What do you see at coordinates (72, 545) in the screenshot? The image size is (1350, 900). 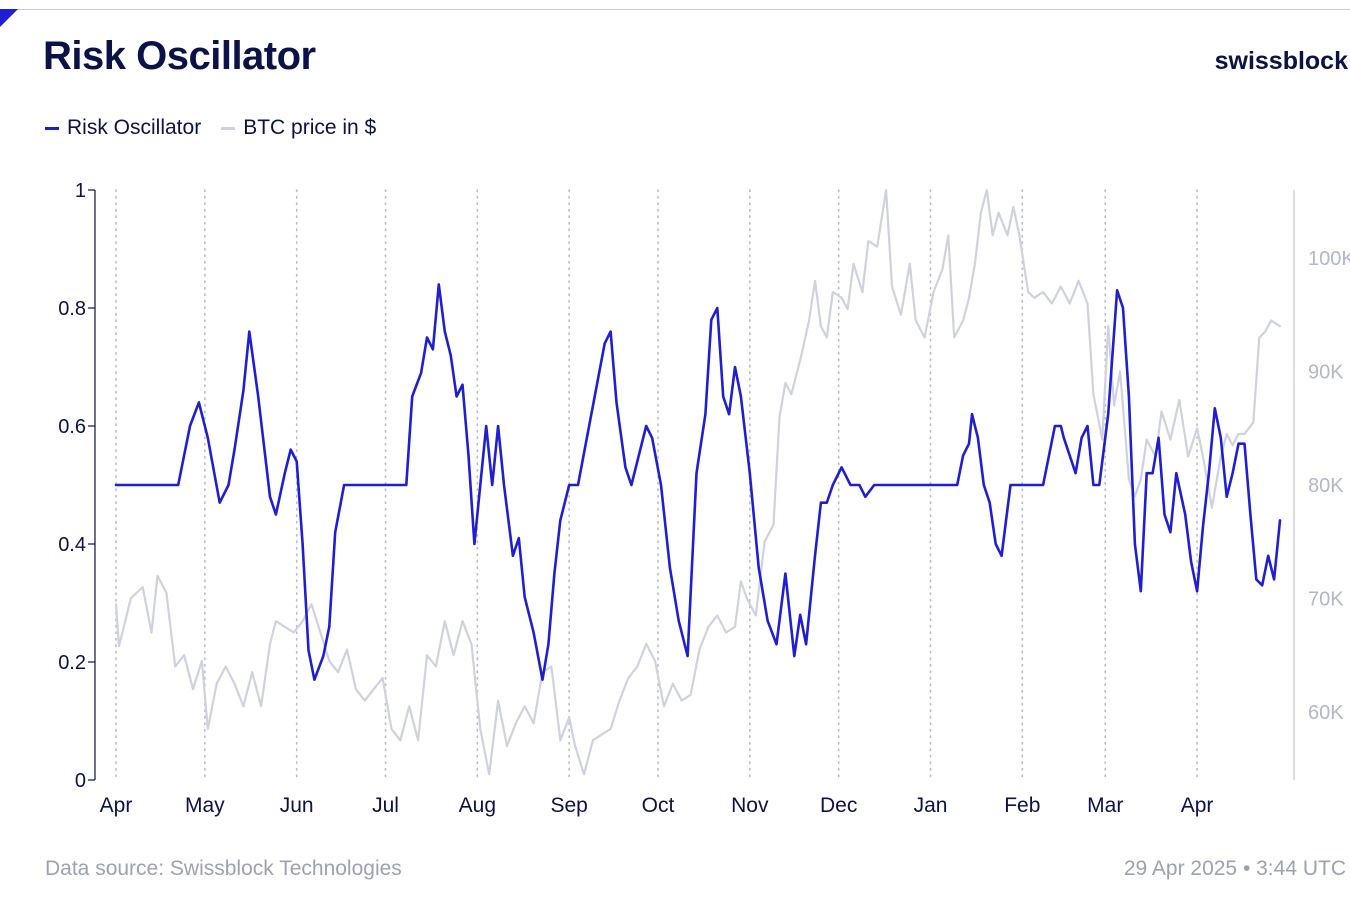 I see `left-tick-label: 0.4` at bounding box center [72, 545].